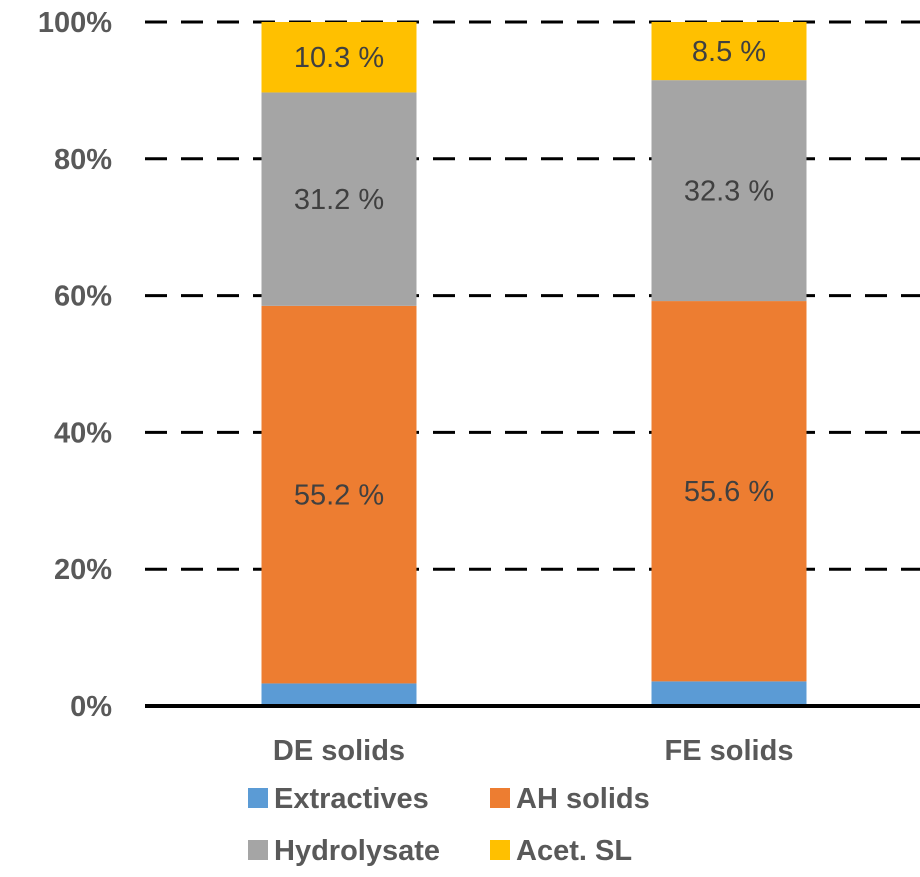  I want to click on x-category-label: DE solids, so click(339, 751).